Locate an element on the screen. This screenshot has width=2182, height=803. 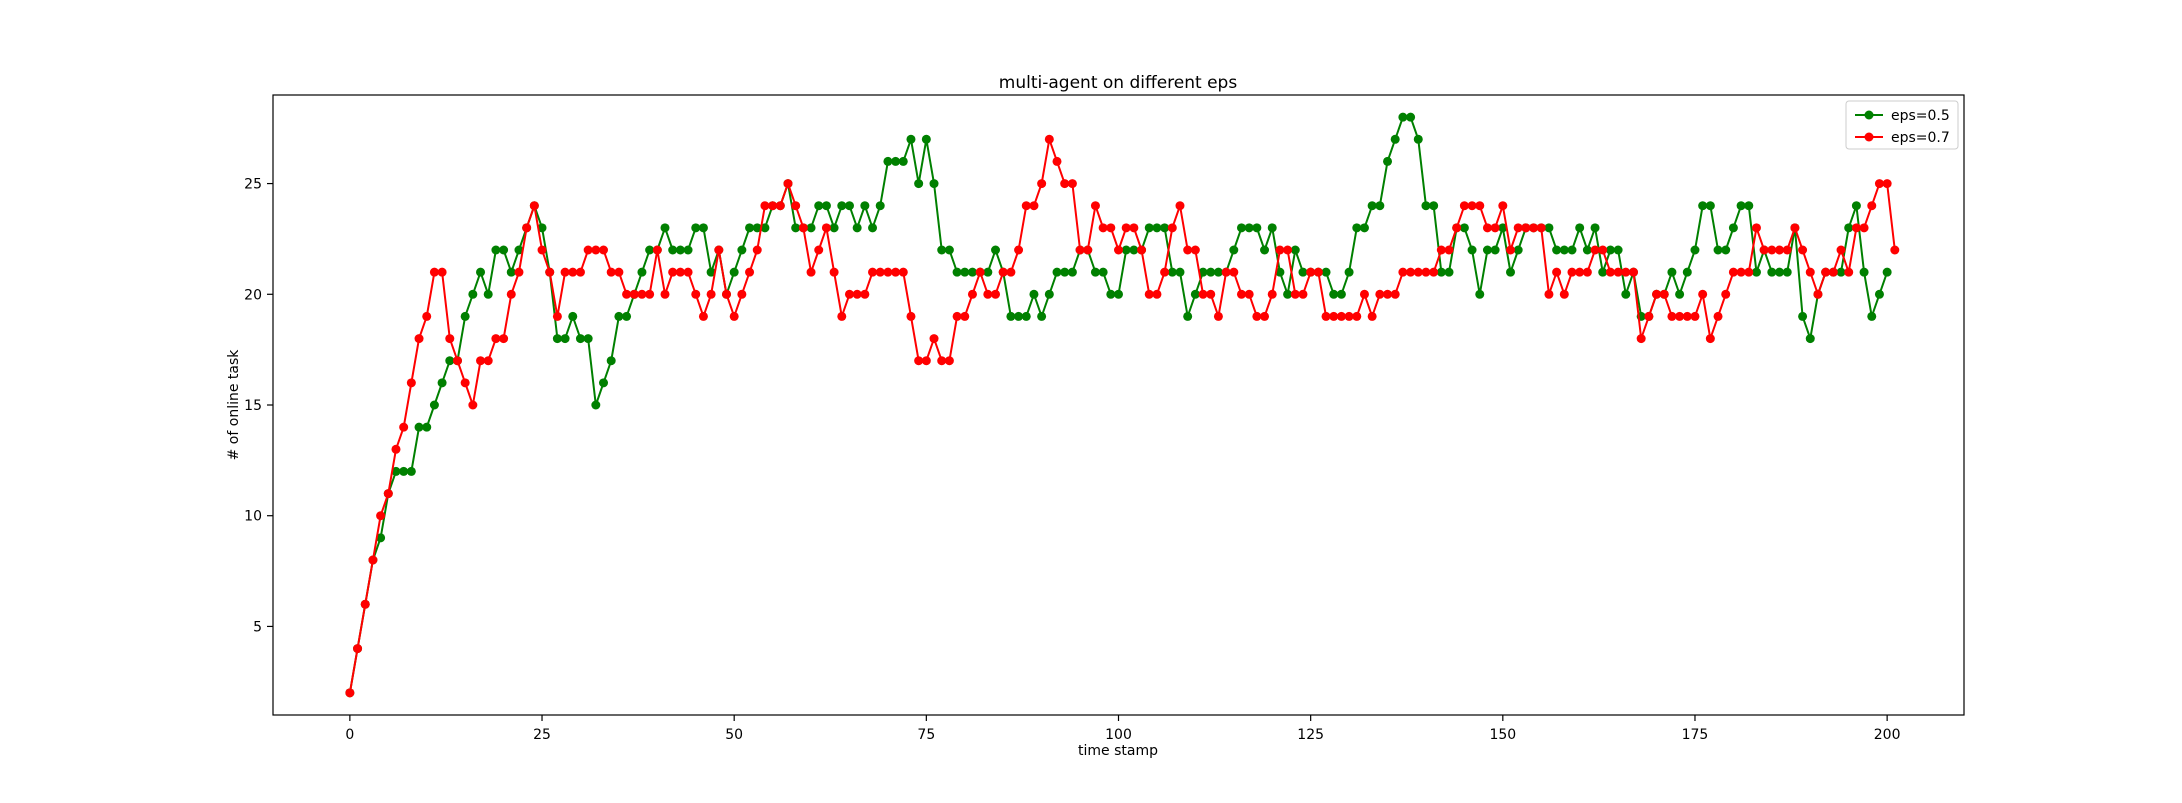
legend-marker is located at coordinates (1869, 137).